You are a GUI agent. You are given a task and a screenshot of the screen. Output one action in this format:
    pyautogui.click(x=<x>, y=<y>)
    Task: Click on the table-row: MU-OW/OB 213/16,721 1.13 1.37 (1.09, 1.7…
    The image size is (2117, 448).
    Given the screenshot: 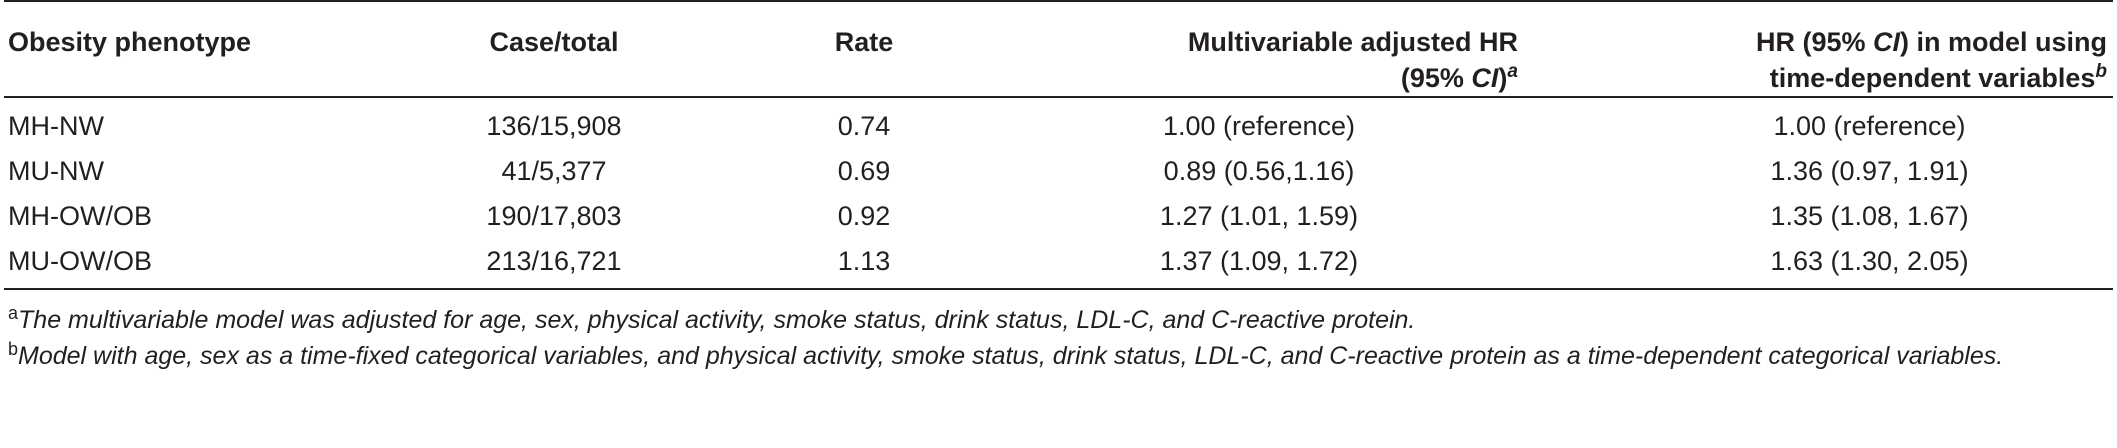 What is the action you would take?
    pyautogui.click(x=1058, y=264)
    